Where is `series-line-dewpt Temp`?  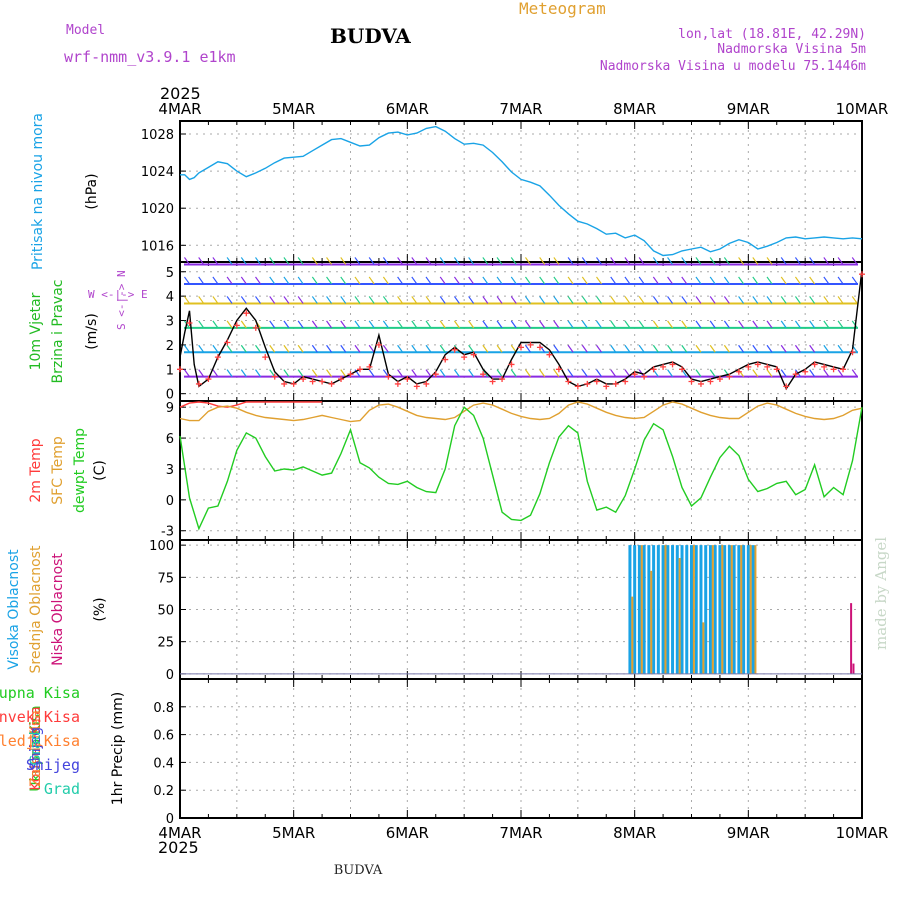
series-line-dewpt Temp is located at coordinates (521, 468).